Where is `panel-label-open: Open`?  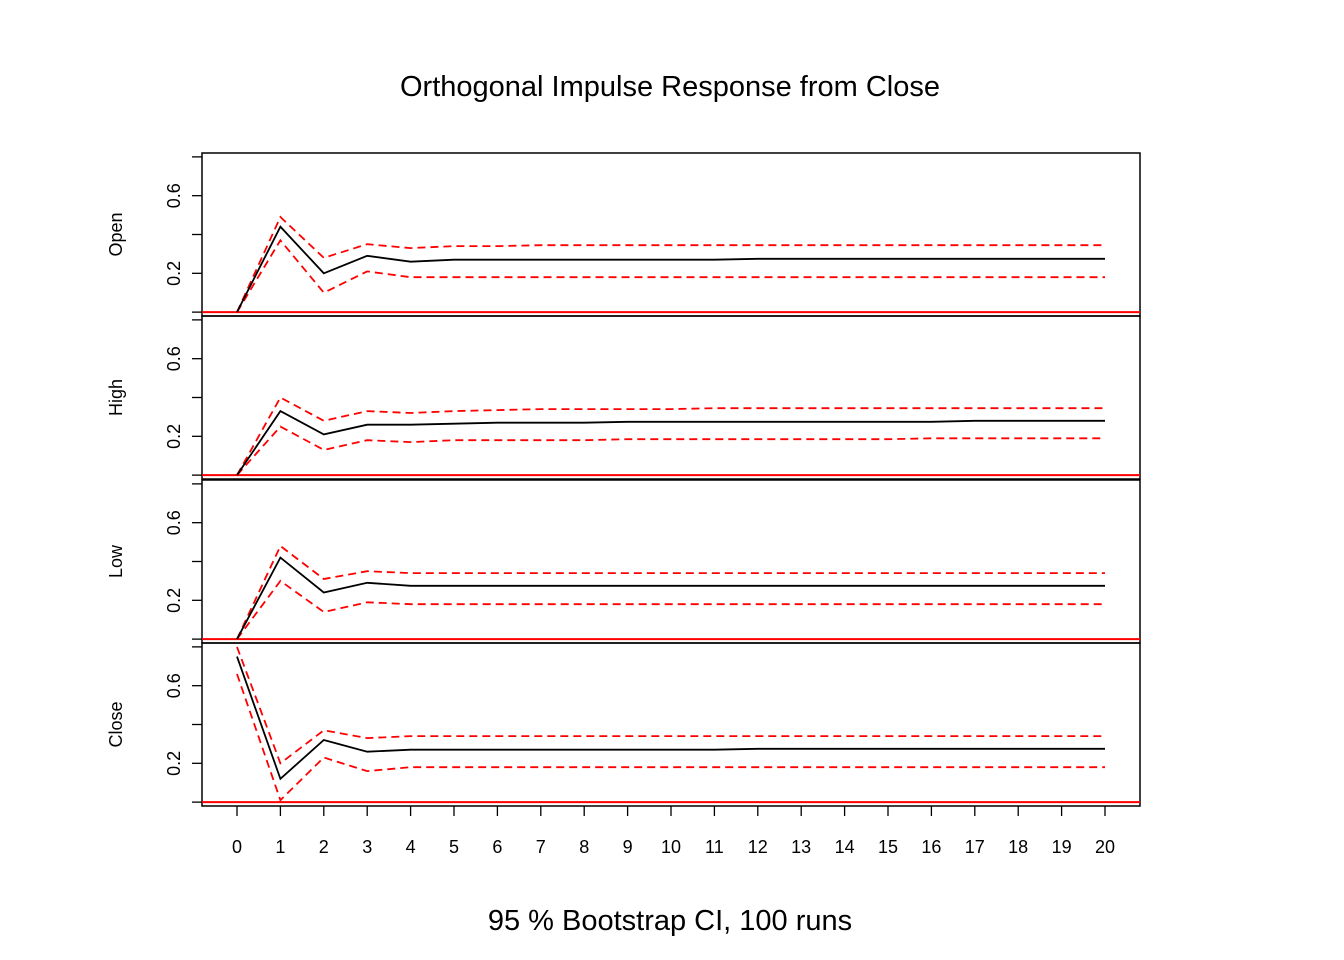
panel-label-open: Open is located at coordinates (116, 234).